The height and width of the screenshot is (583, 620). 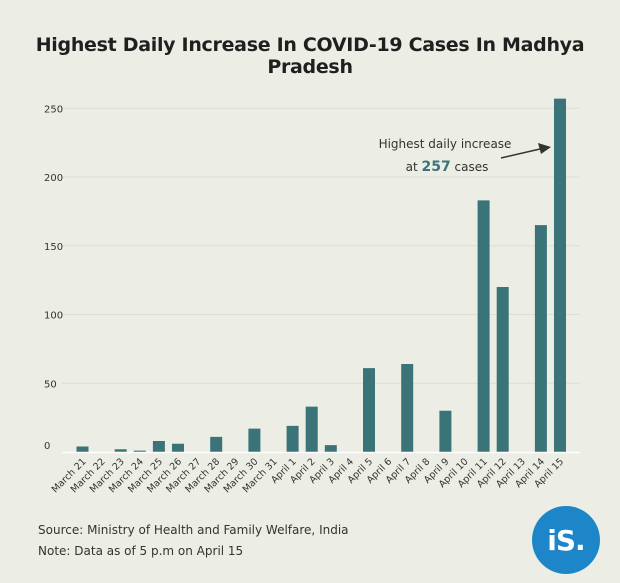 I want to click on annotation-arrow-head, so click(x=544, y=148).